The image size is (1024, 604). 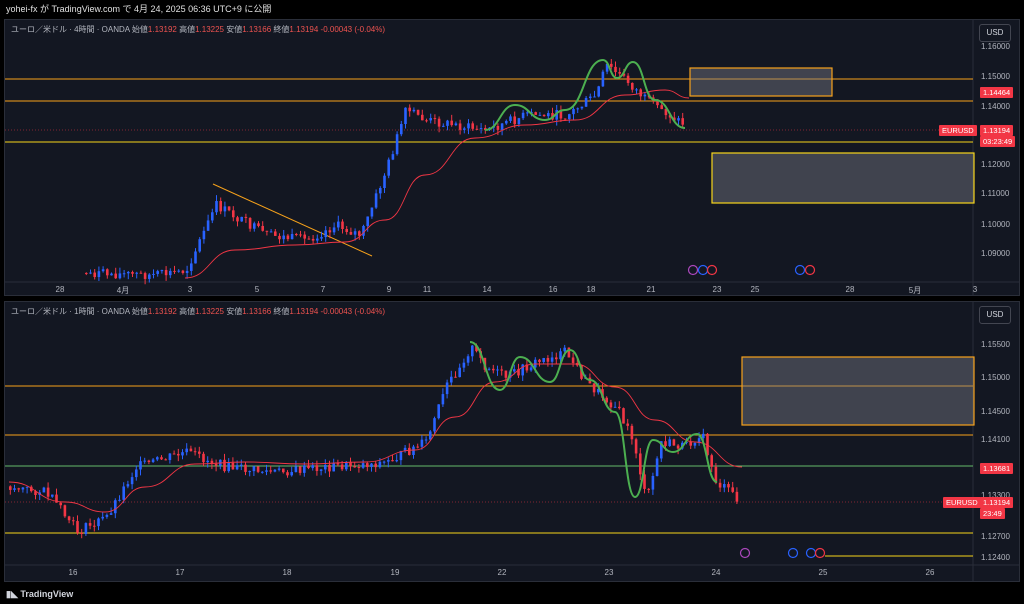 I want to click on high-label: 高値, so click(x=187, y=29).